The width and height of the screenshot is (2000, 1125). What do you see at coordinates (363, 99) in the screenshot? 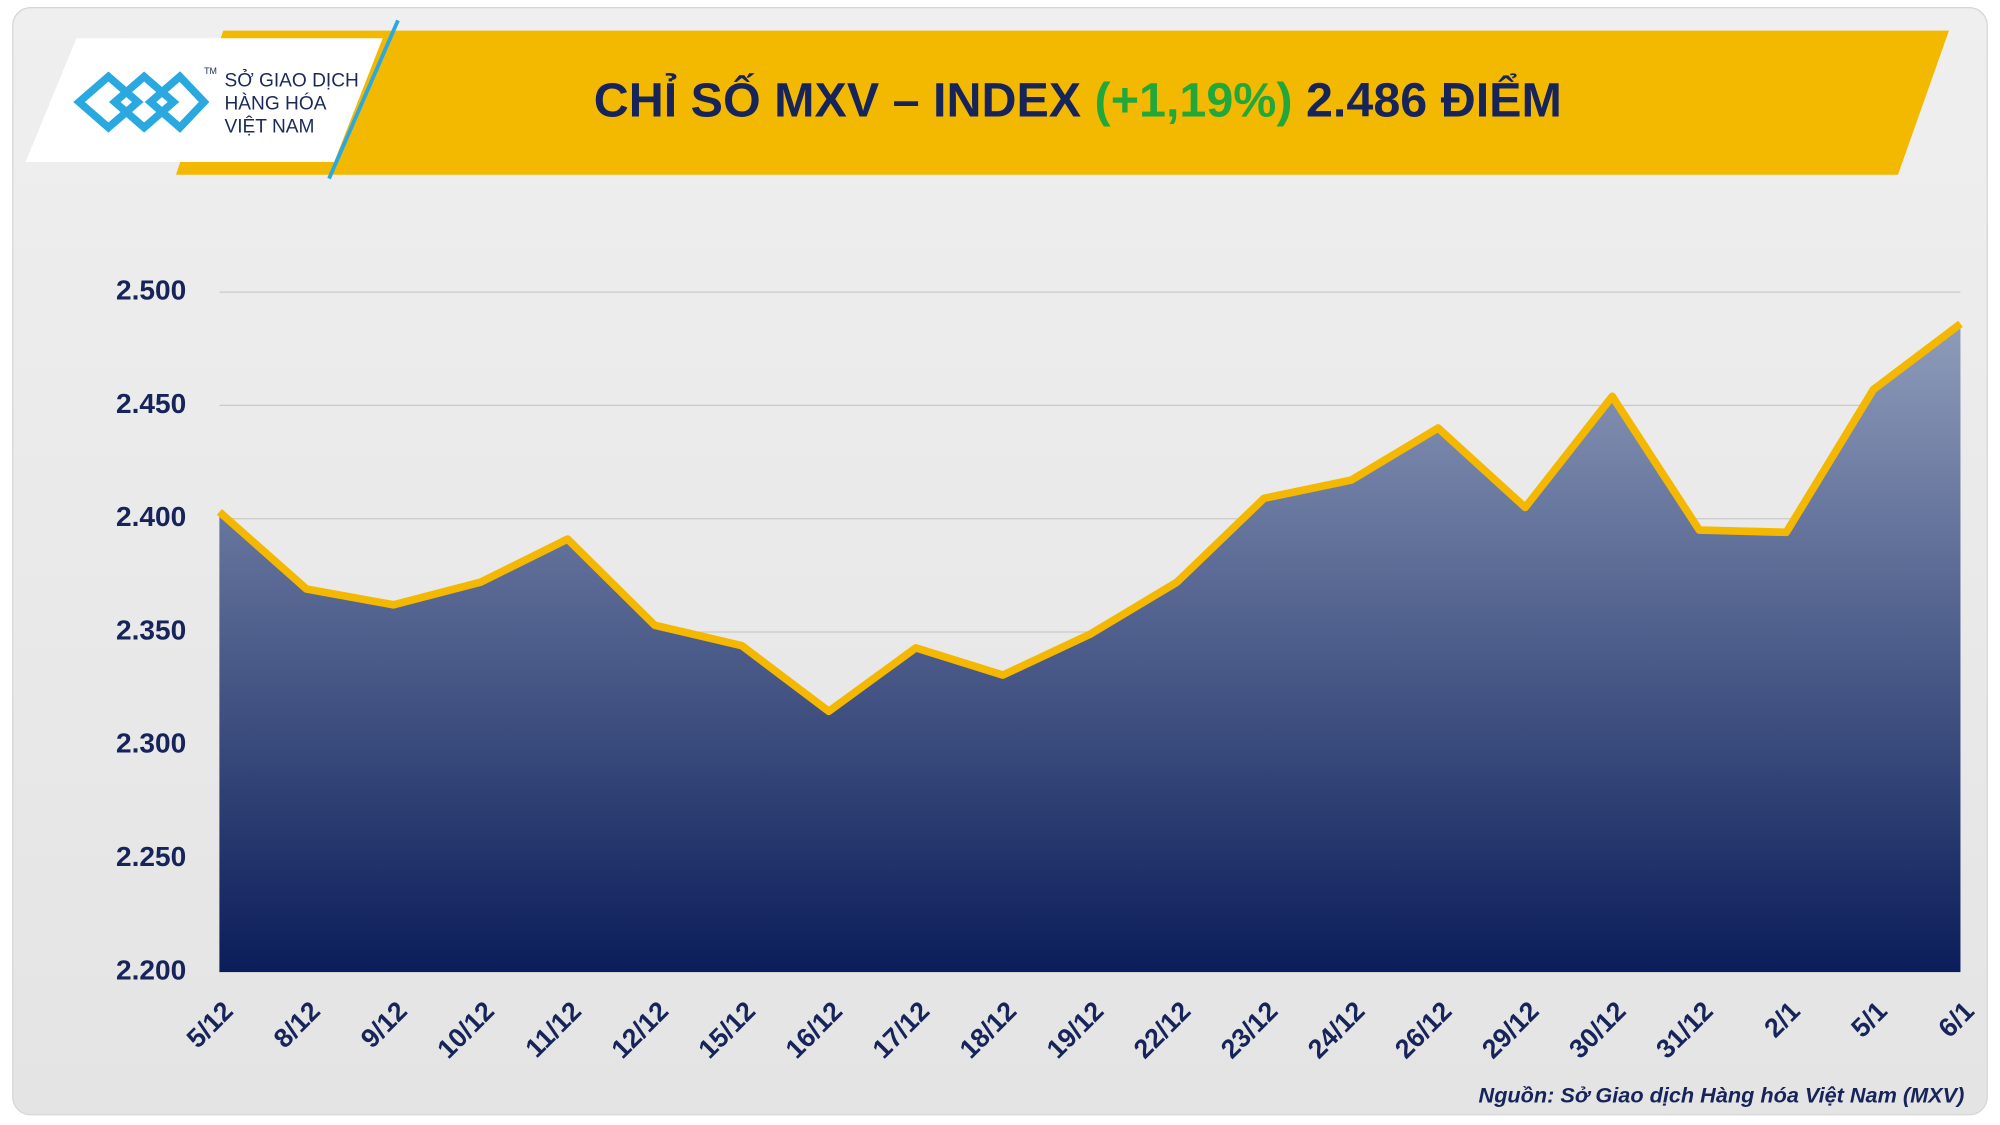
I see `logo-accent` at bounding box center [363, 99].